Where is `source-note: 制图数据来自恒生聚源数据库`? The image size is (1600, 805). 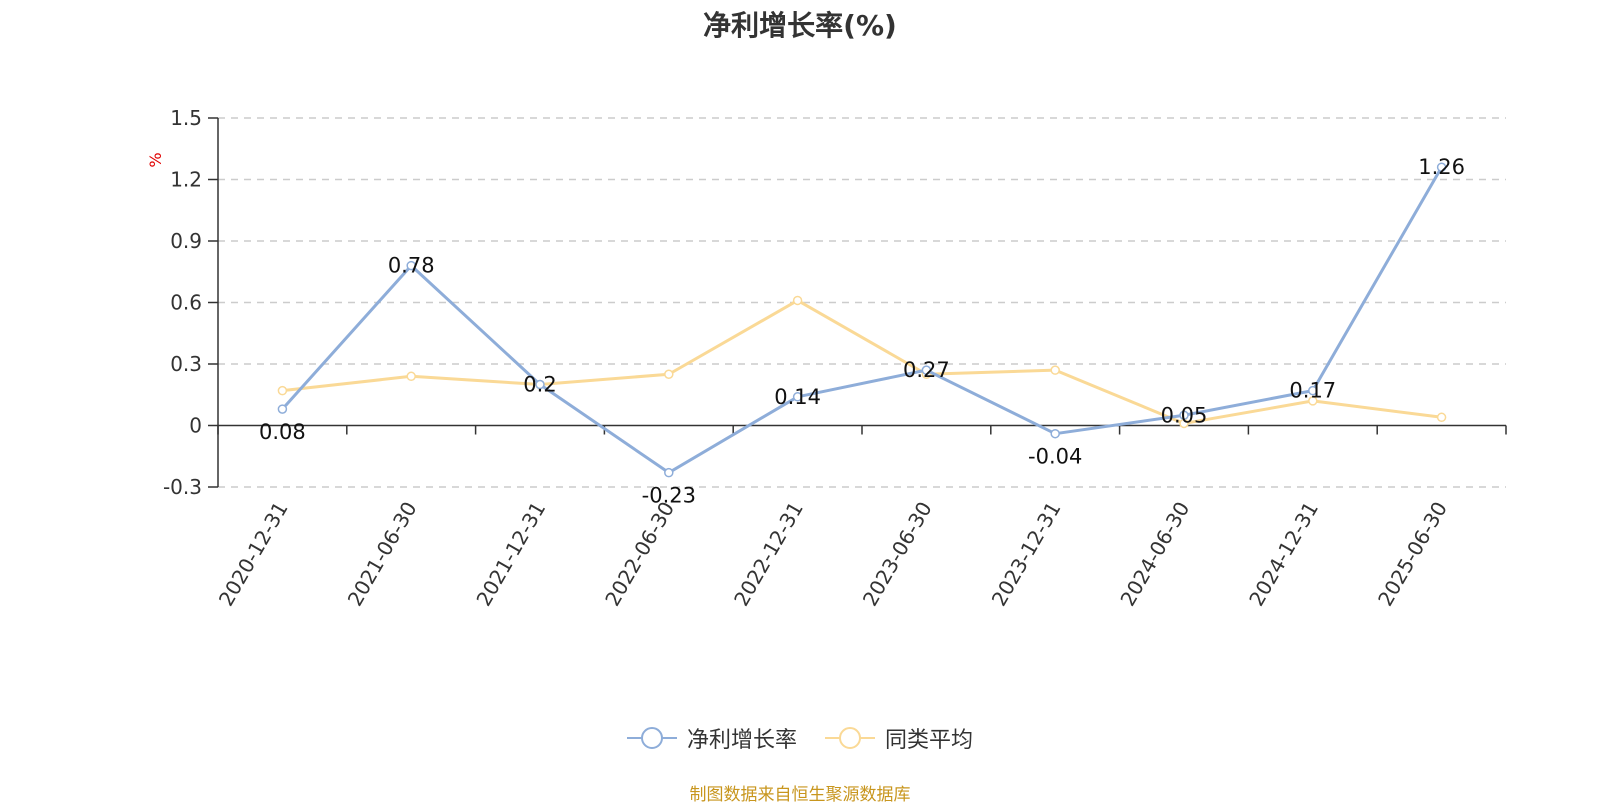
source-note: 制图数据来自恒生聚源数据库 is located at coordinates (800, 795).